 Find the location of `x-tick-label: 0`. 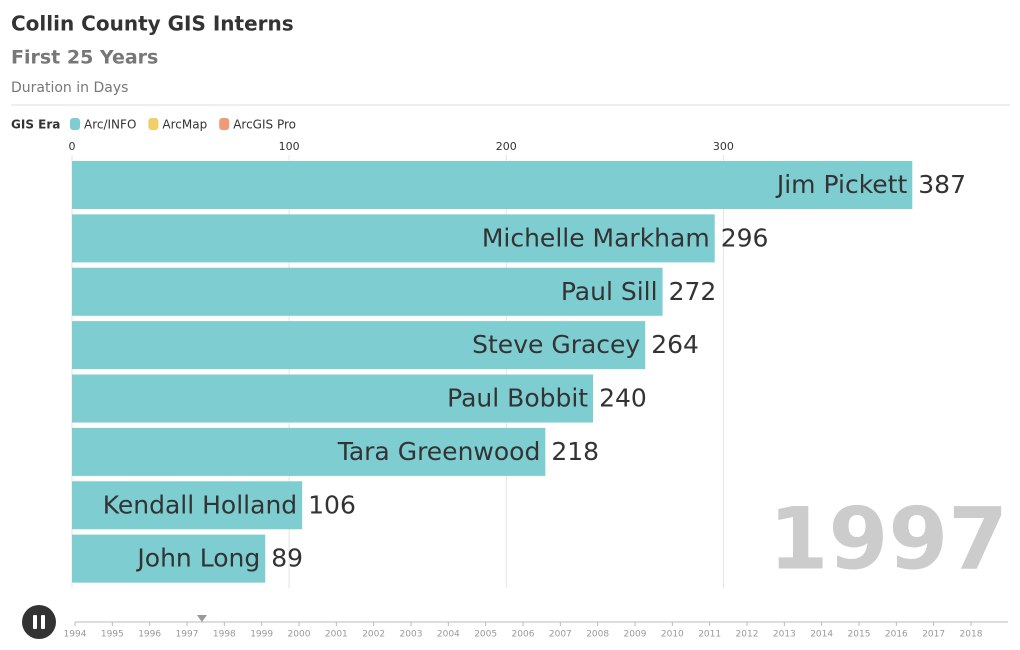

x-tick-label: 0 is located at coordinates (72, 146).